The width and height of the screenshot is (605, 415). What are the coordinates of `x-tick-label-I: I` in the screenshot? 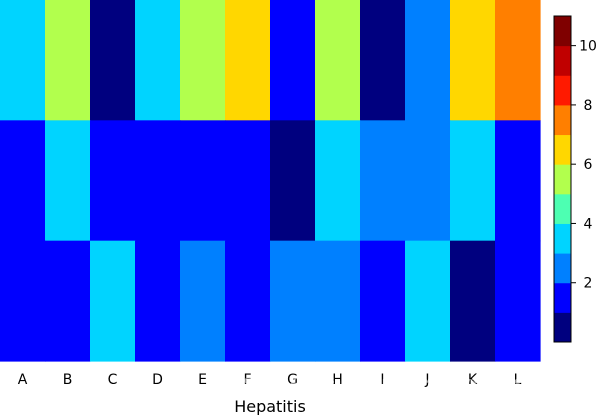 It's located at (382, 380).